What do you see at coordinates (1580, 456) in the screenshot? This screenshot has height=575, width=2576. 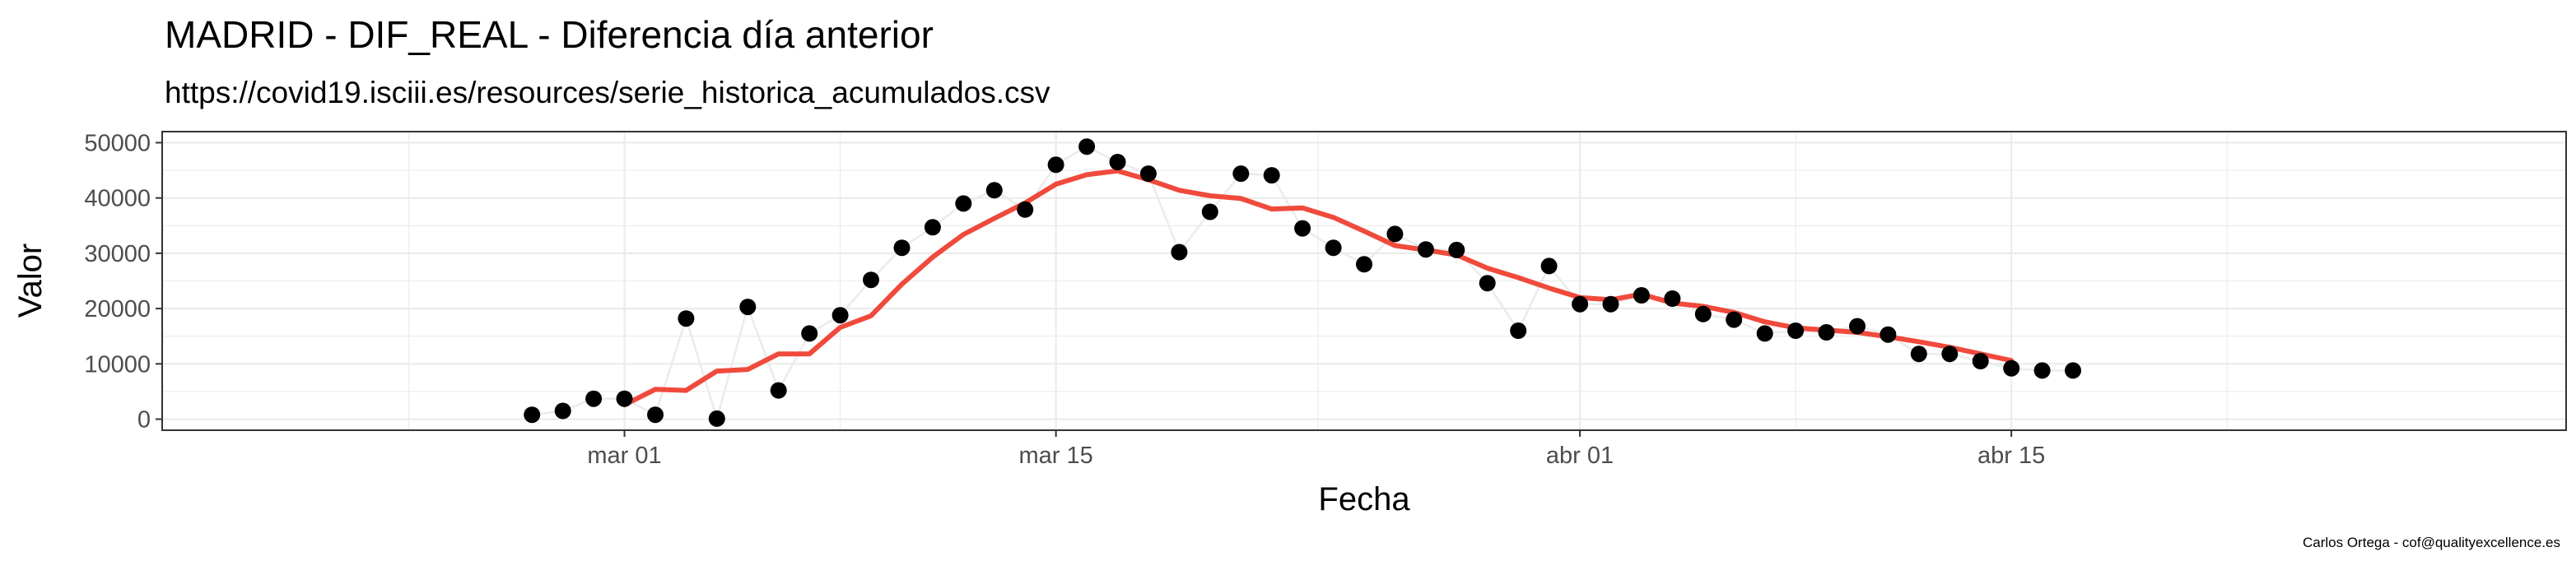 I see `x-tick-label: abr 01` at bounding box center [1580, 456].